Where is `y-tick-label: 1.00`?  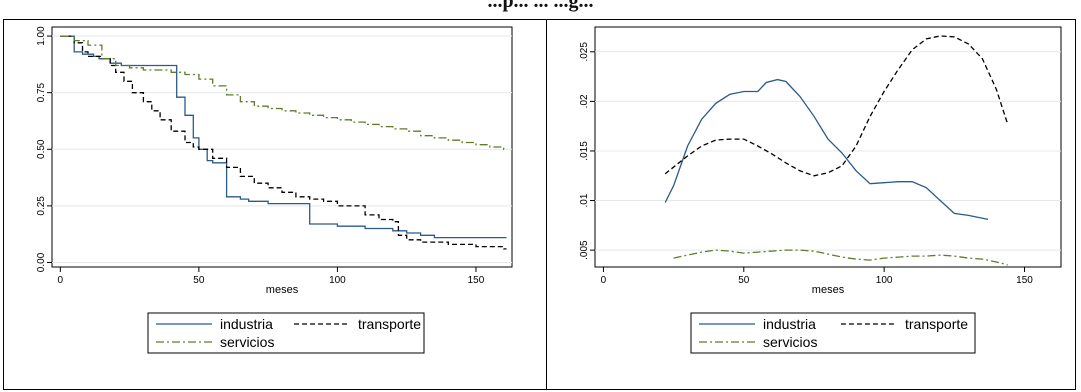 y-tick-label: 1.00 is located at coordinates (41, 36).